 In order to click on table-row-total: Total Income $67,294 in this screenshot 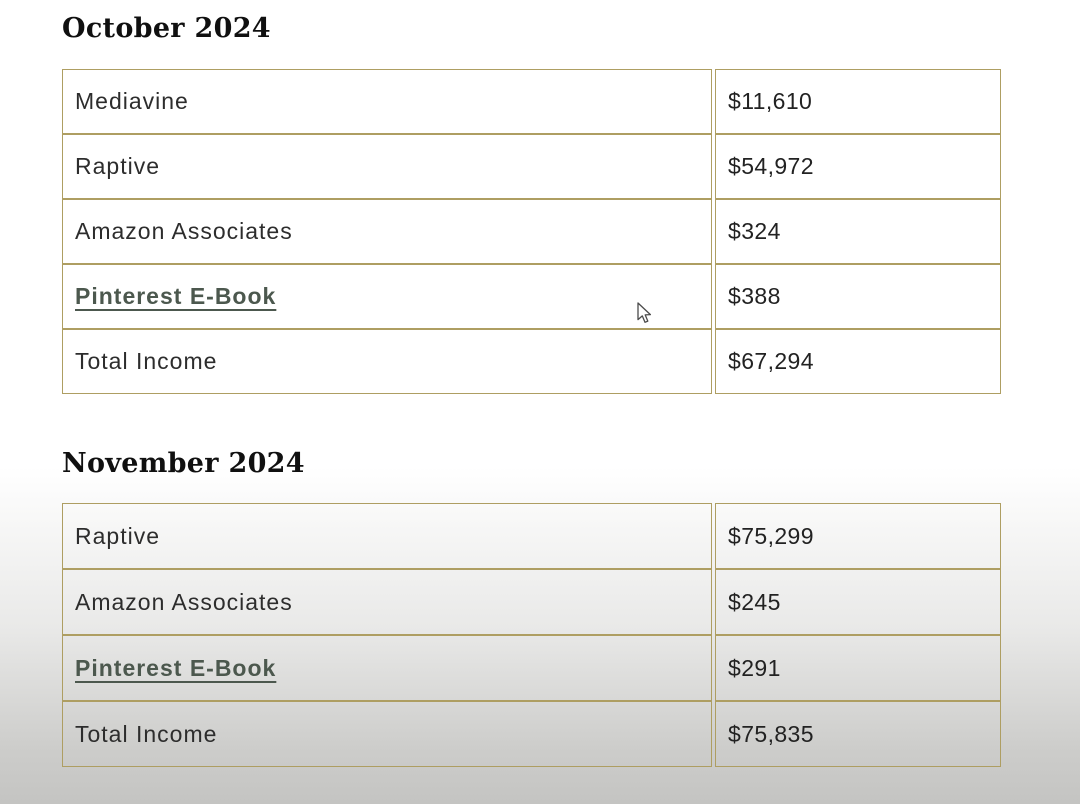, I will do `click(531, 361)`.